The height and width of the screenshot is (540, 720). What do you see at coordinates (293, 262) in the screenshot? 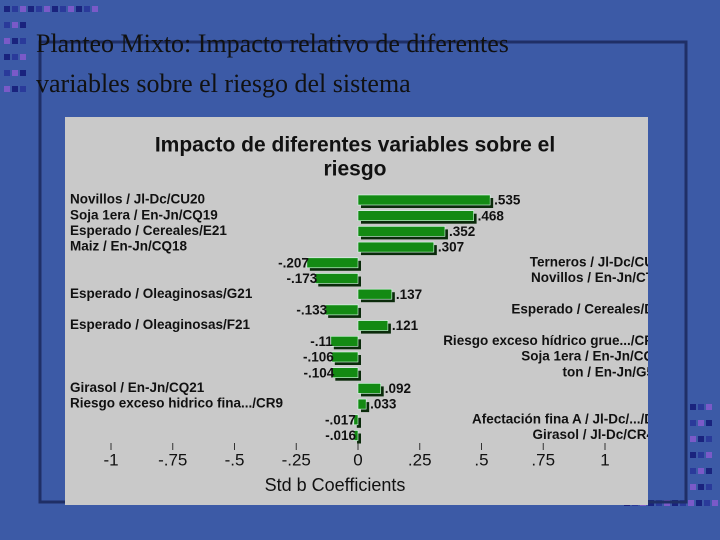
I see `value-label: -.207` at bounding box center [293, 262].